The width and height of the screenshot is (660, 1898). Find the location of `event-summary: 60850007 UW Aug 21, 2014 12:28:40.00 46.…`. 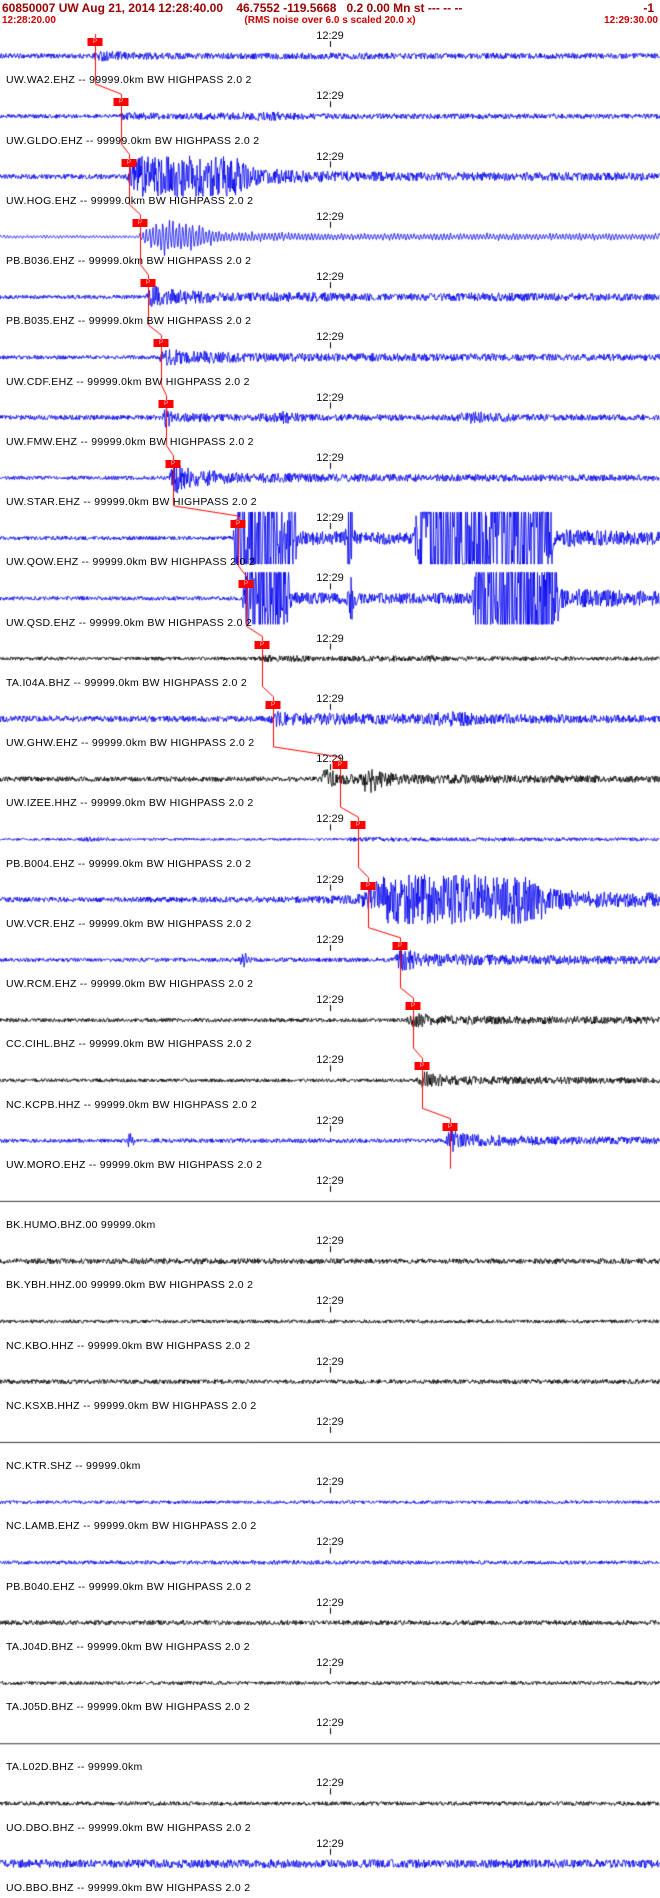

event-summary: 60850007 UW Aug 21, 2014 12:28:40.00 46.… is located at coordinates (232, 8).